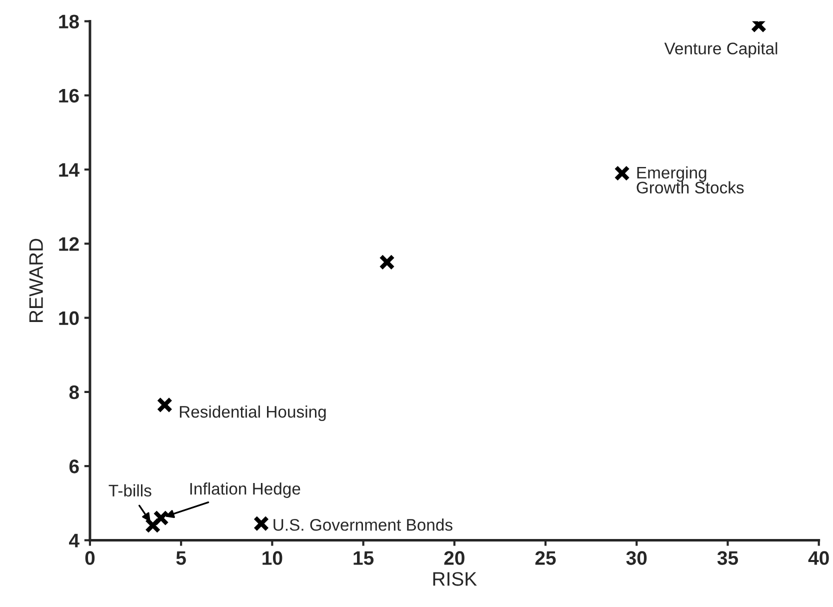 The height and width of the screenshot is (607, 833). What do you see at coordinates (69, 21) in the screenshot?
I see `y-tick-label: 18` at bounding box center [69, 21].